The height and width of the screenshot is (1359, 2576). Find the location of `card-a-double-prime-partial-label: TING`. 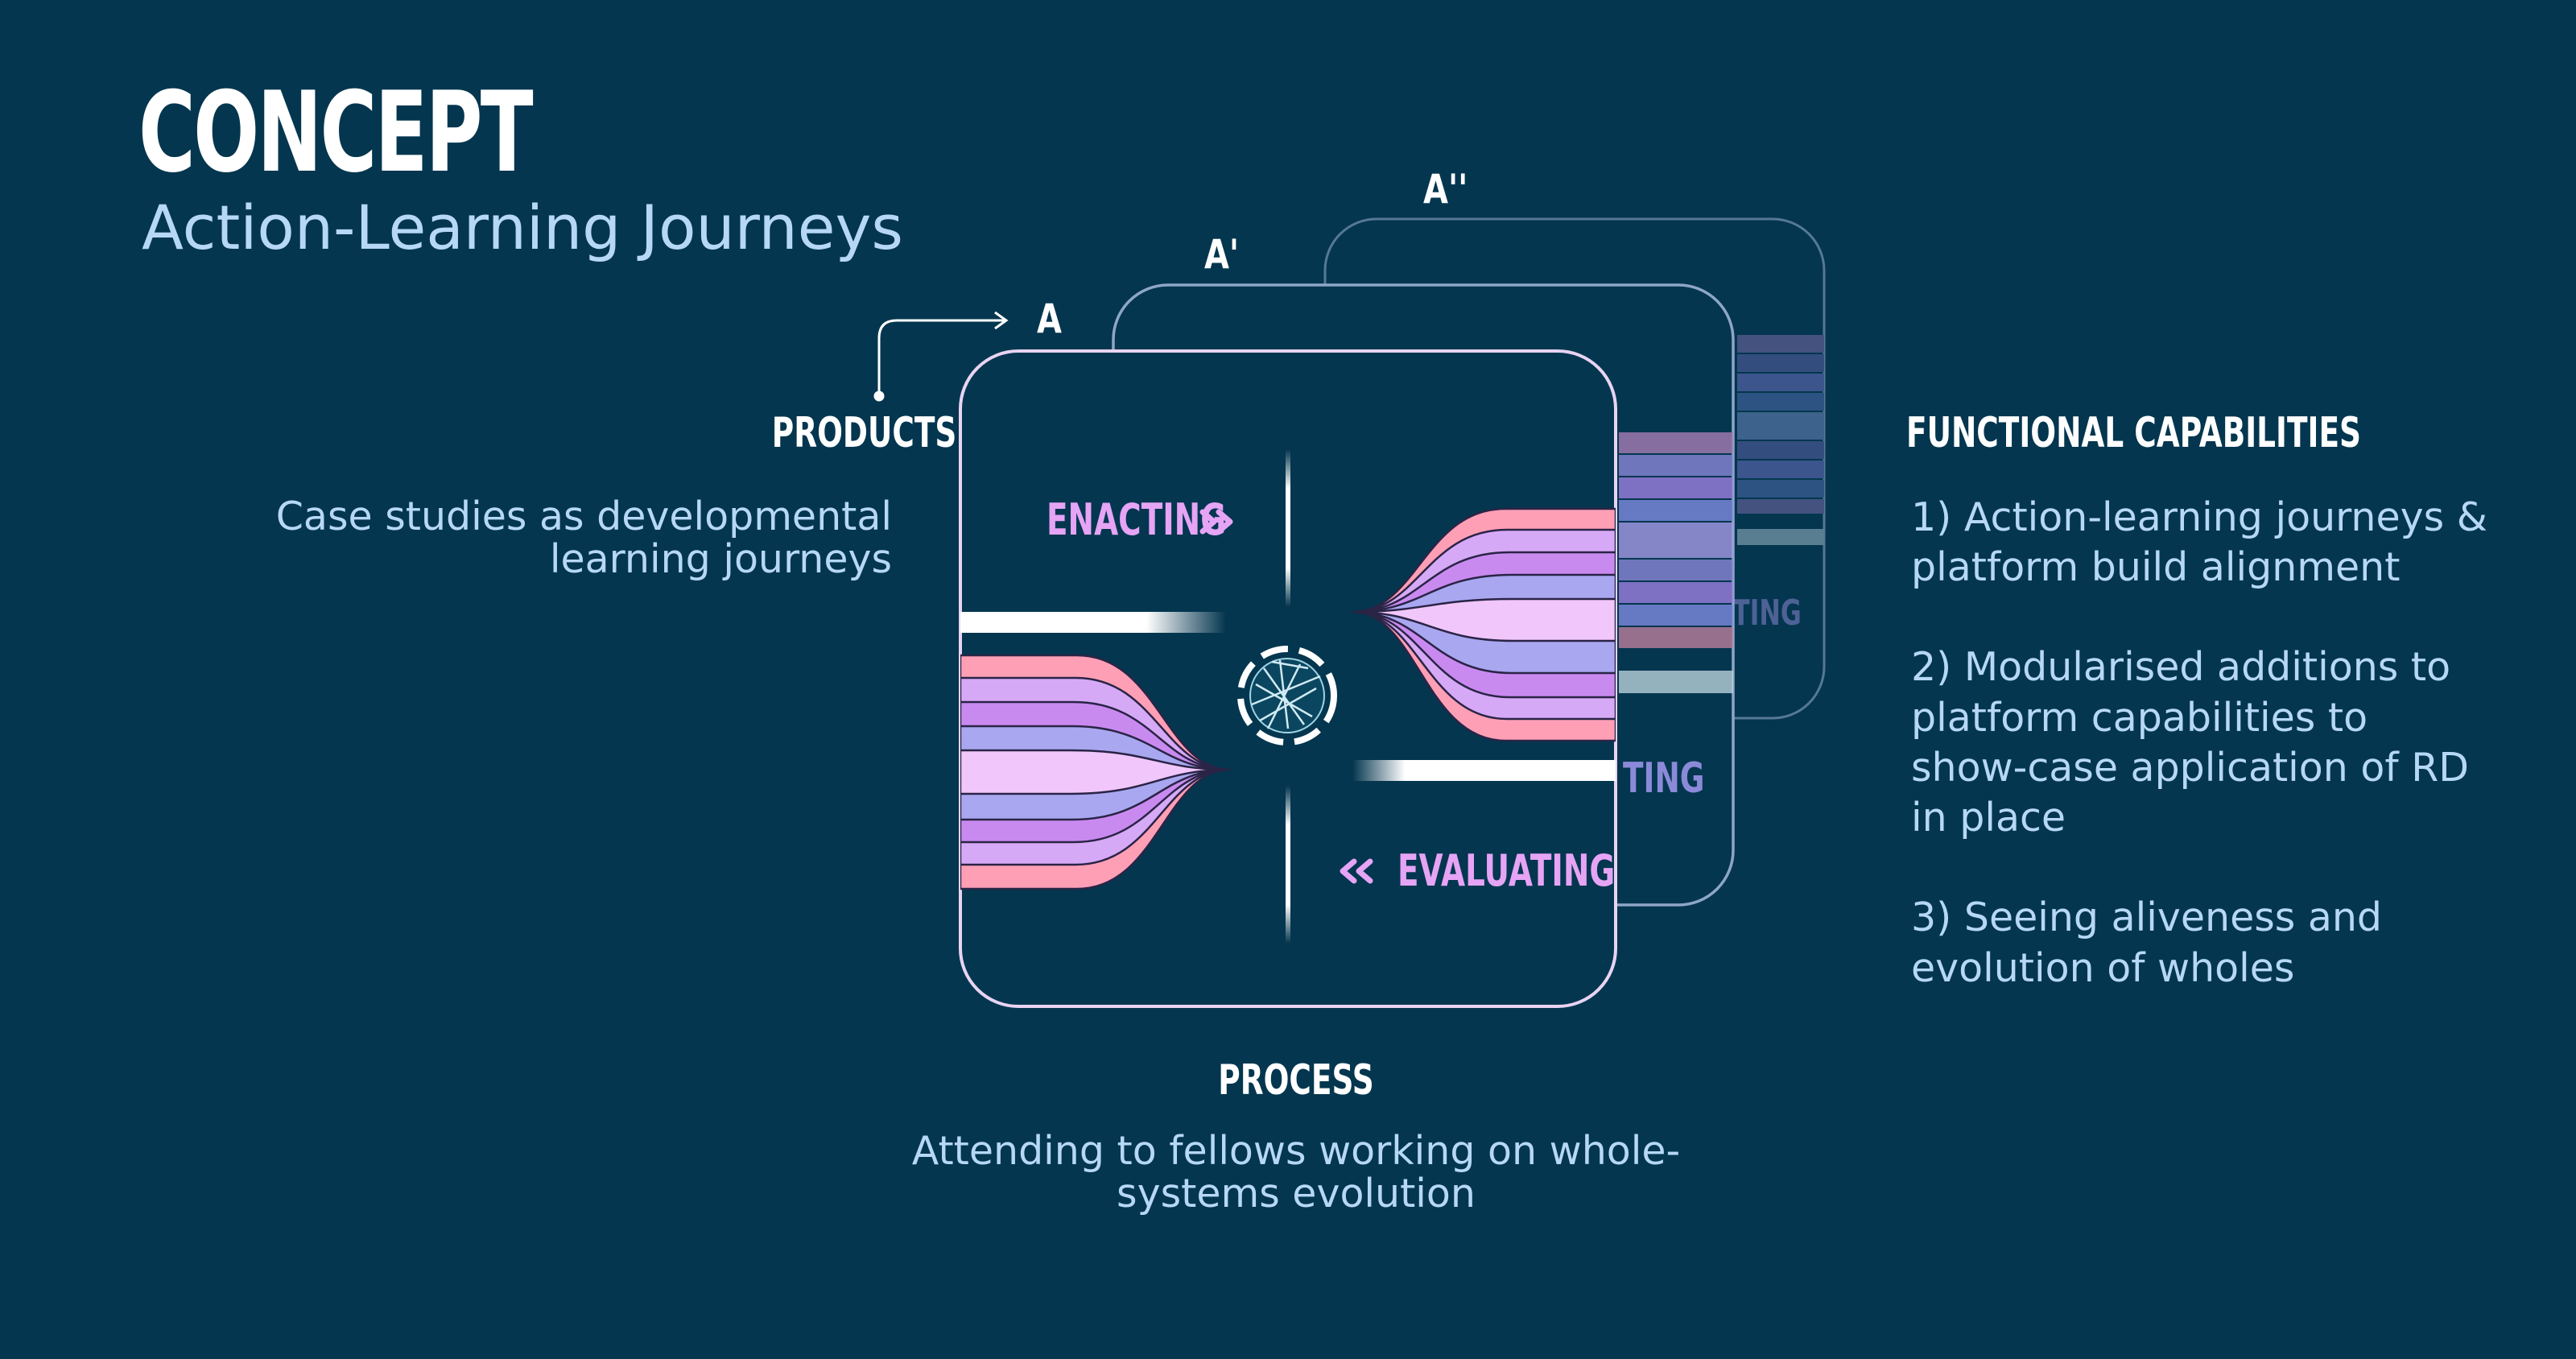

card-a-double-prime-partial-label: TING is located at coordinates (1767, 613).